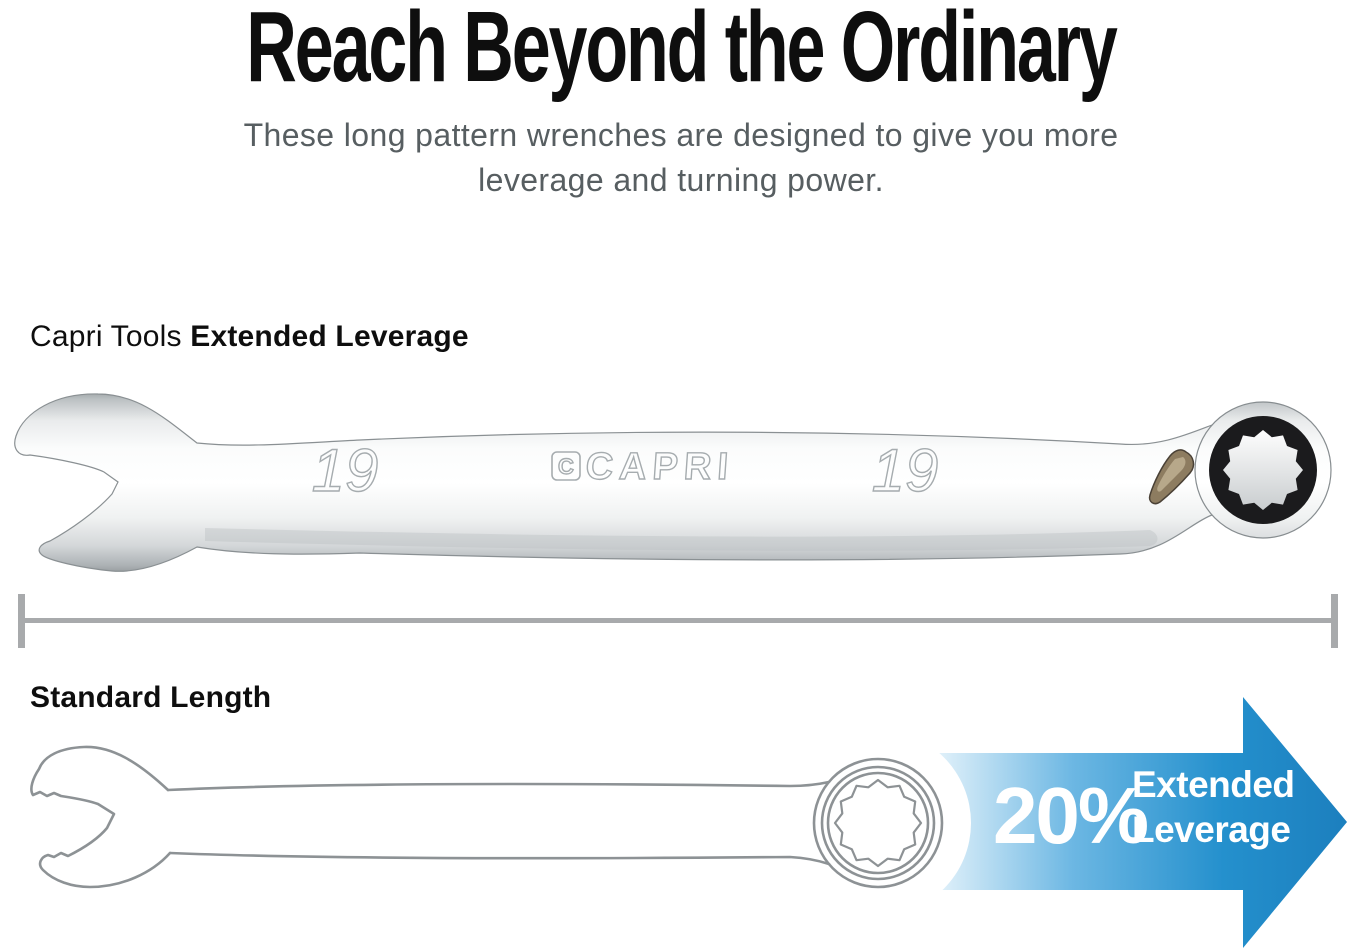 This screenshot has width=1362, height=952. Describe the element at coordinates (1211, 829) in the screenshot. I see `badge-caption-line-2: Leverage` at that location.